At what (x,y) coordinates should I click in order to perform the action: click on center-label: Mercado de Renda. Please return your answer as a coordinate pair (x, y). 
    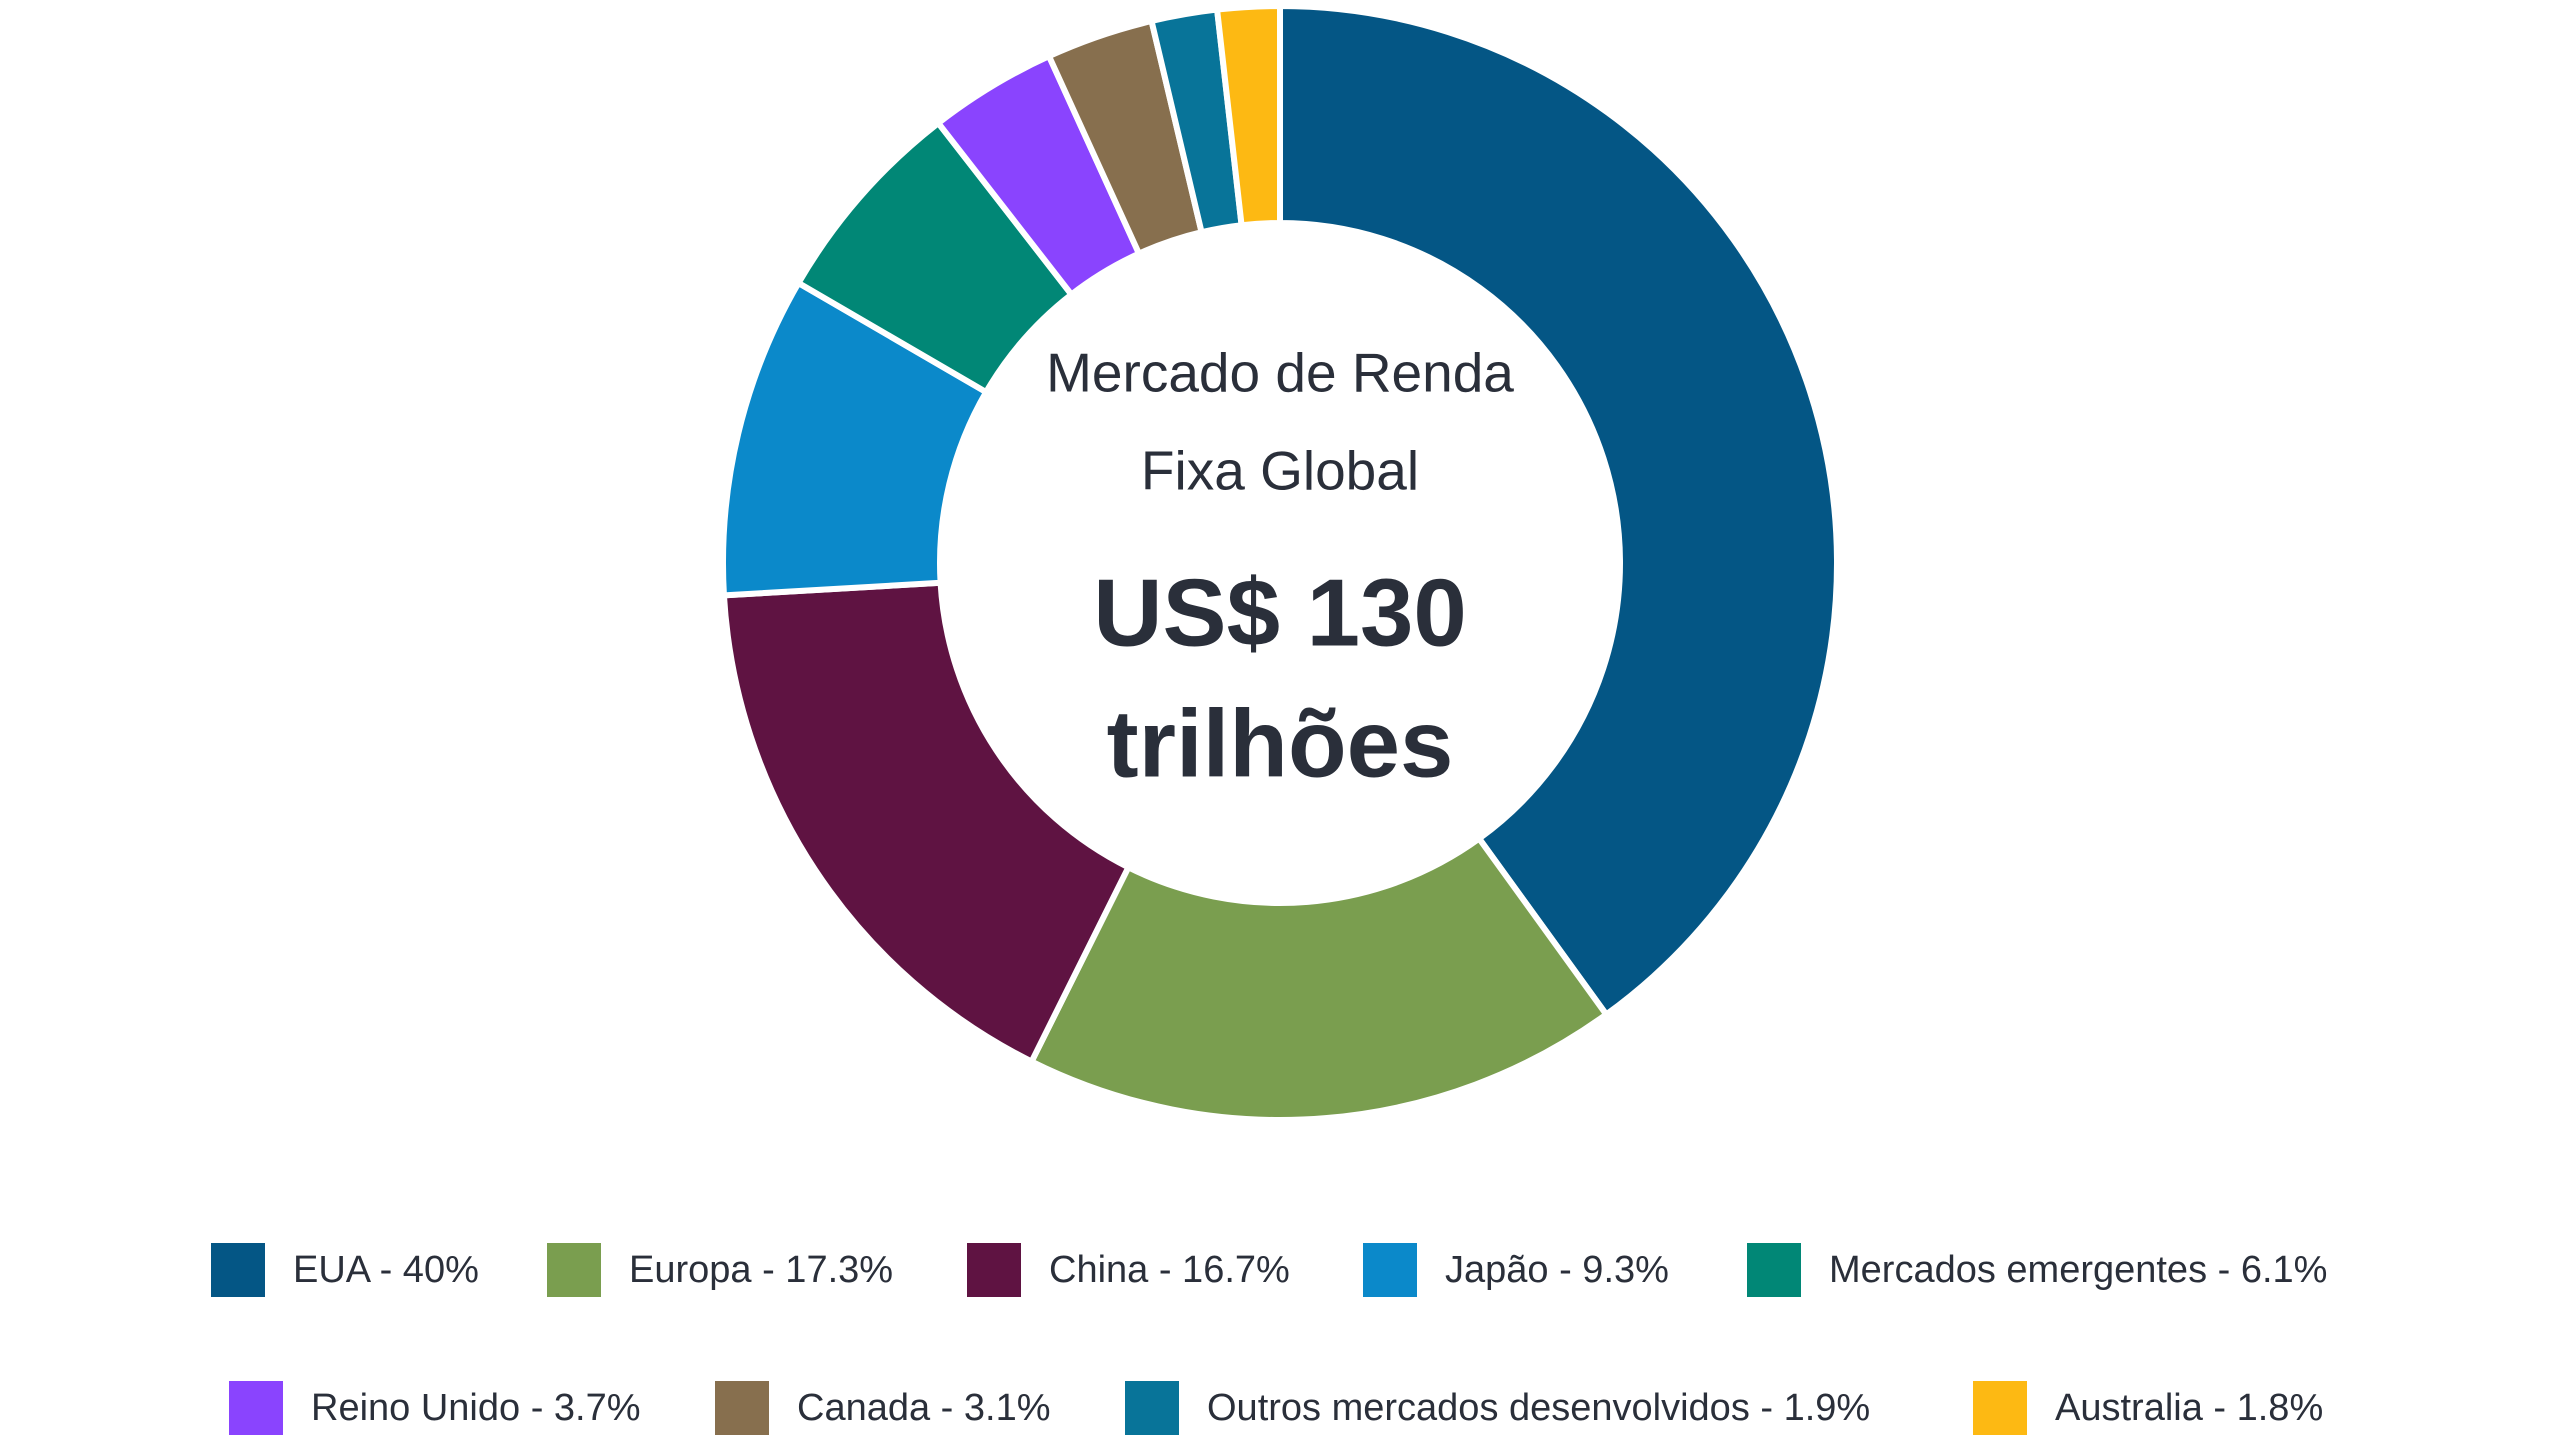
    Looking at the image, I should click on (1280, 373).